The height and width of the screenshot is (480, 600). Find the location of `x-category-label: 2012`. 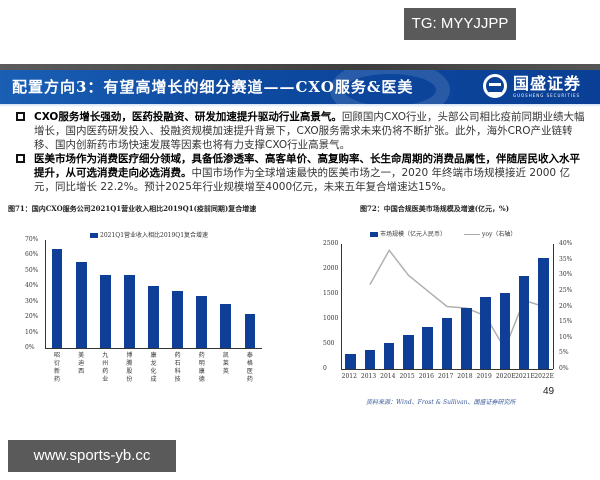

x-category-label: 2012 is located at coordinates (349, 376).